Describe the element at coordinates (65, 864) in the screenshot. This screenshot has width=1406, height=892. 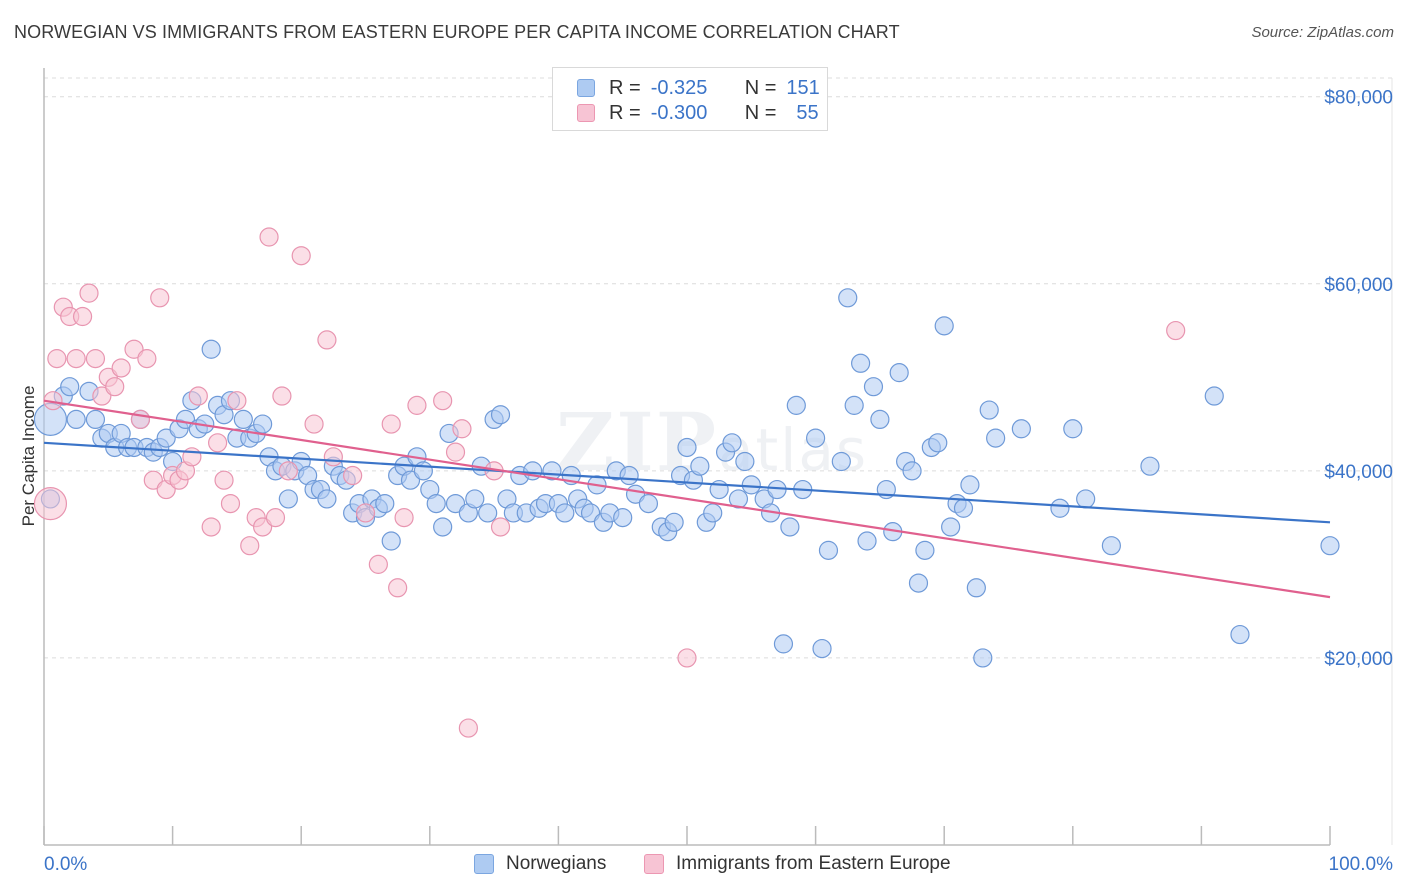
I see `x-tick-label: 0.0%` at that location.